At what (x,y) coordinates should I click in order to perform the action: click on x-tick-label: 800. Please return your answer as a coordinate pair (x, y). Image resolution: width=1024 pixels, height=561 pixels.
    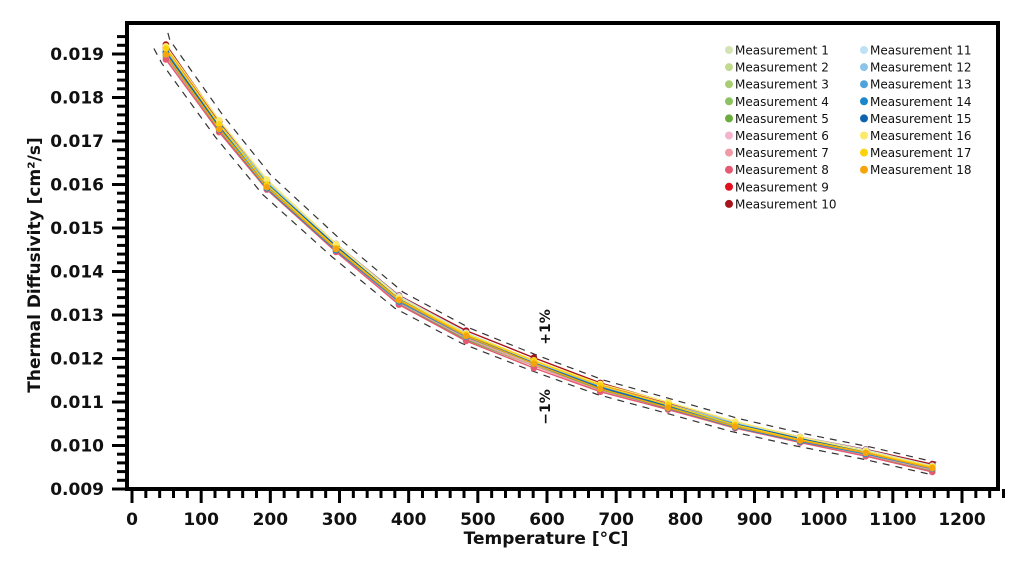
    Looking at the image, I should click on (686, 520).